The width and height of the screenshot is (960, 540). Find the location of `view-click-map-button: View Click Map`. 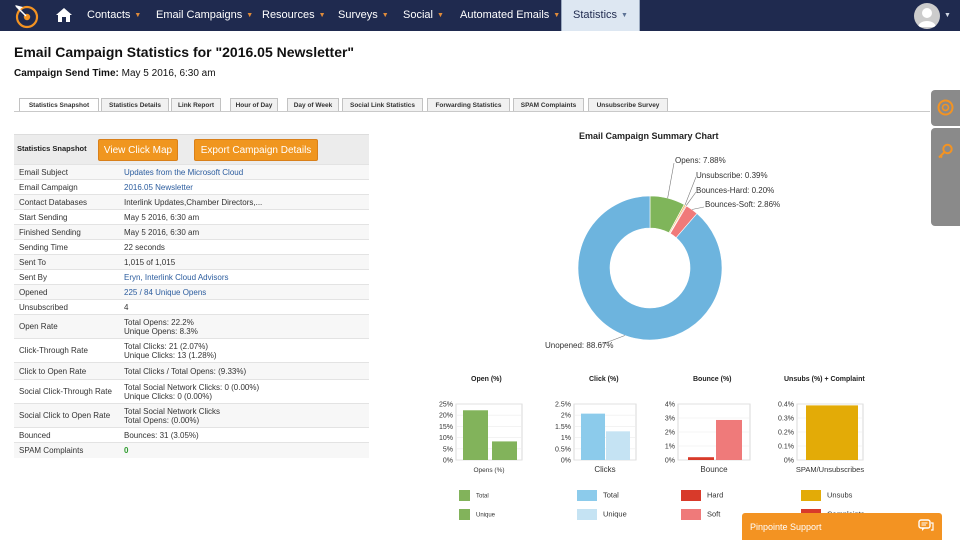

view-click-map-button: View Click Map is located at coordinates (138, 150).